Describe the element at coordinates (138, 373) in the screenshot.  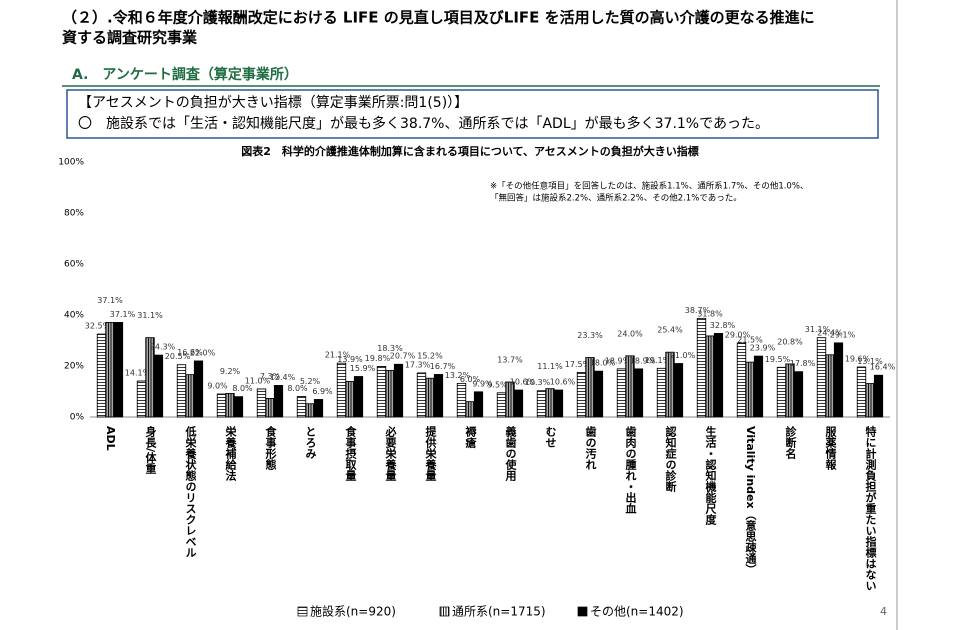
I see `value-label: 14.1%` at that location.